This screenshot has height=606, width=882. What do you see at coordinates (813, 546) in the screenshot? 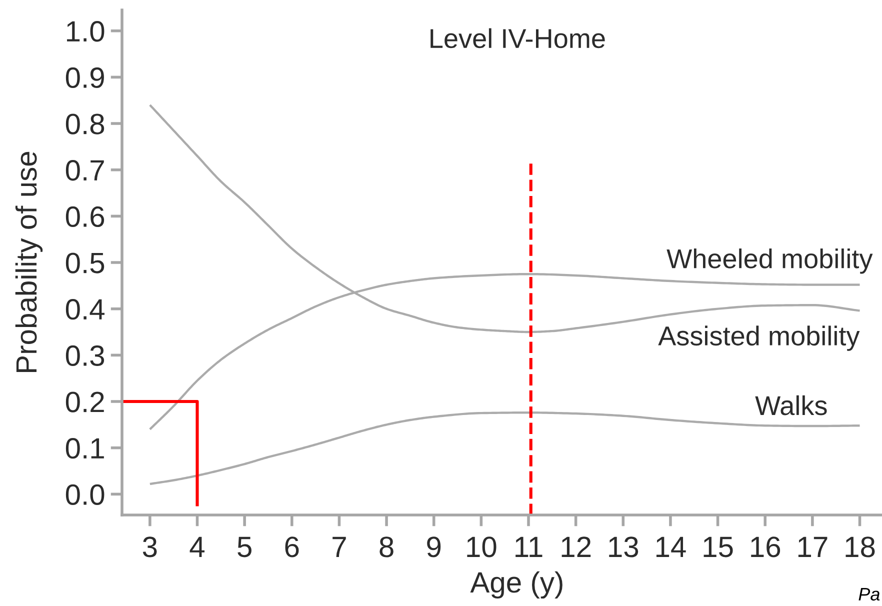
I see `x-tick-label: 17` at bounding box center [813, 546].